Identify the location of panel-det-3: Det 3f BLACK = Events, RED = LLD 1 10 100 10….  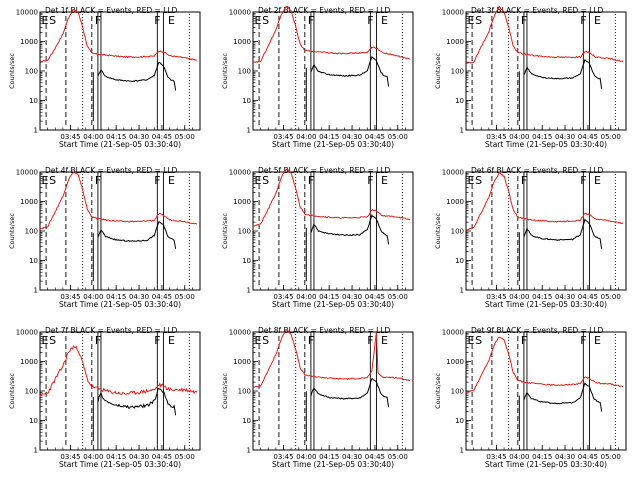
(530, 77).